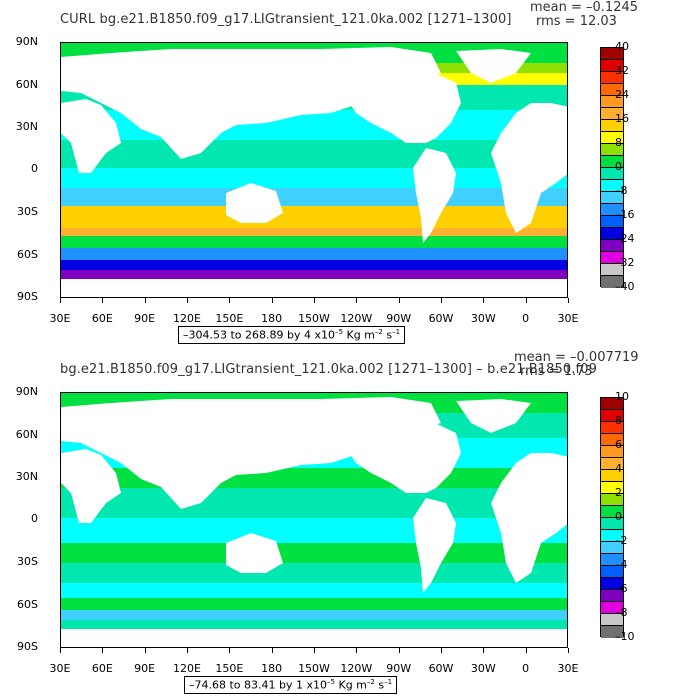  Describe the element at coordinates (618, 516) in the screenshot. I see `colorbar-label: 0` at that location.